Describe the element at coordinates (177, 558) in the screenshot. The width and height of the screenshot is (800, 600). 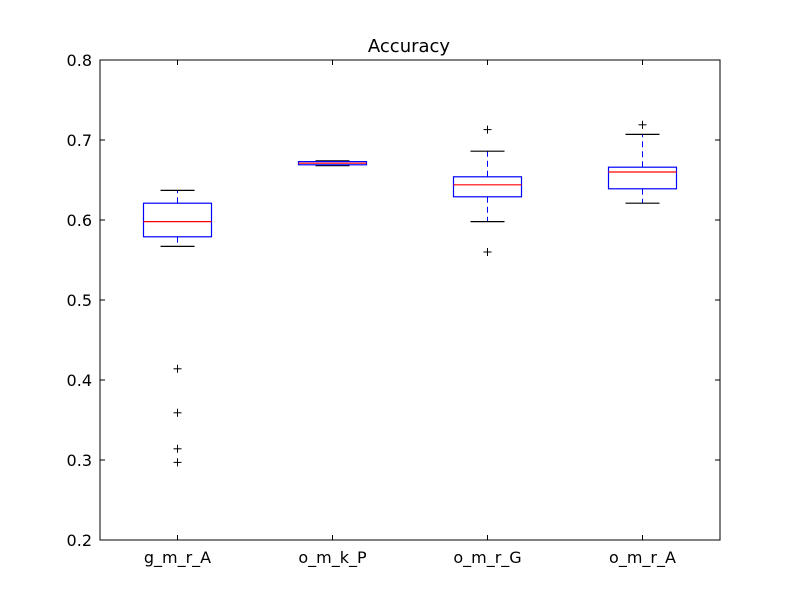
I see `x-tick-label: g_m_r_A` at that location.